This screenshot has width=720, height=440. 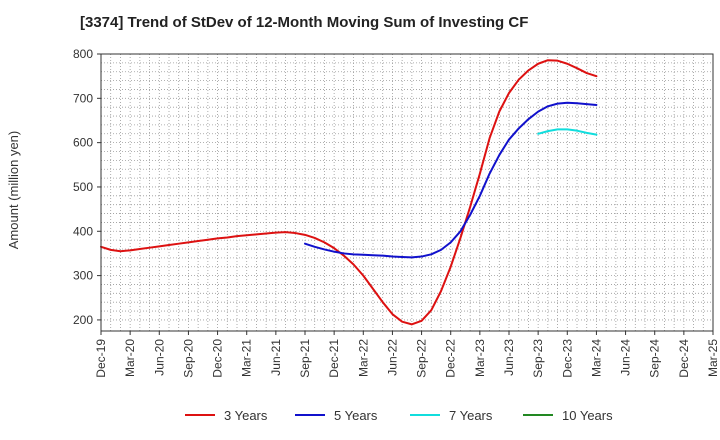 I want to click on y-axis-label: Amount (million yen), so click(x=13, y=190).